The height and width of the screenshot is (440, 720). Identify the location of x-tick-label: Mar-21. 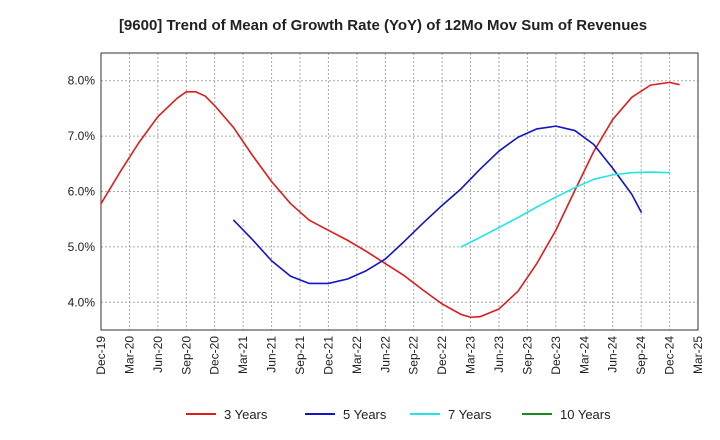
(243, 355).